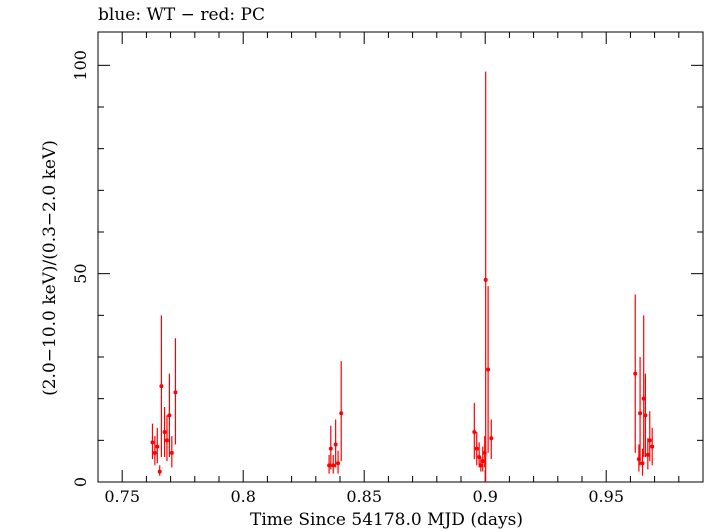 The width and height of the screenshot is (705, 532). What do you see at coordinates (122, 496) in the screenshot?
I see `x-tick-label: 0.75` at bounding box center [122, 496].